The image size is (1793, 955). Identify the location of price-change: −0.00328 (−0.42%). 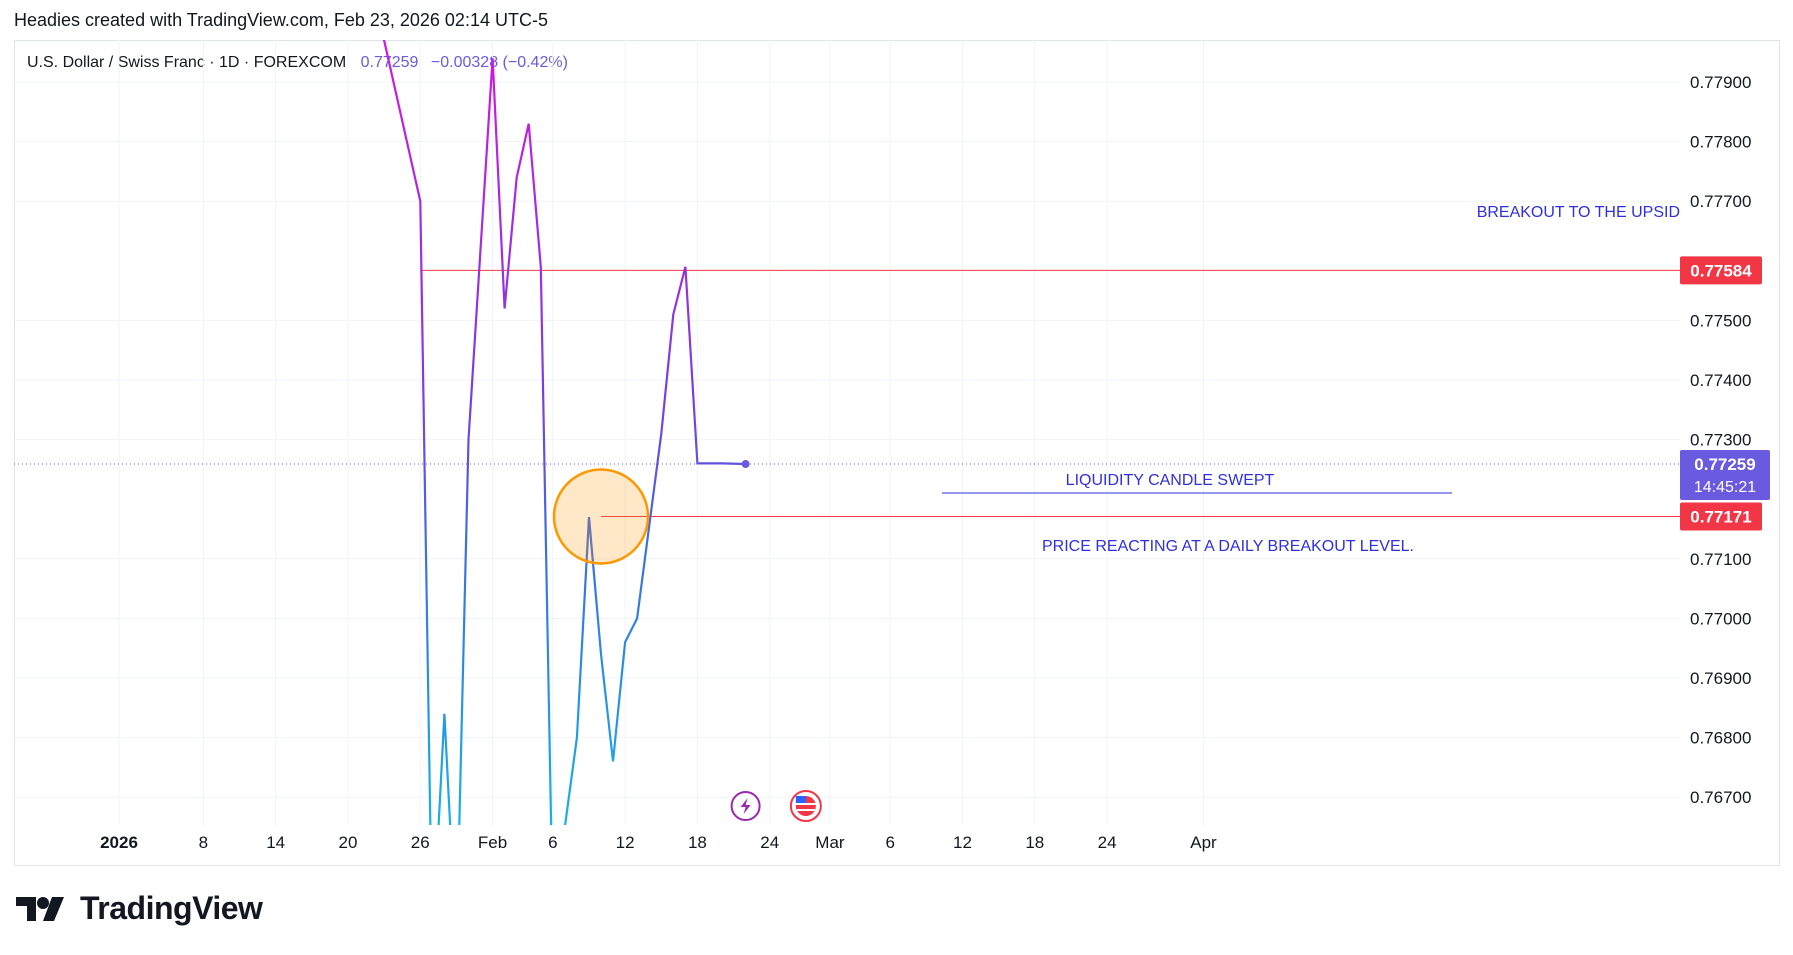
(499, 62).